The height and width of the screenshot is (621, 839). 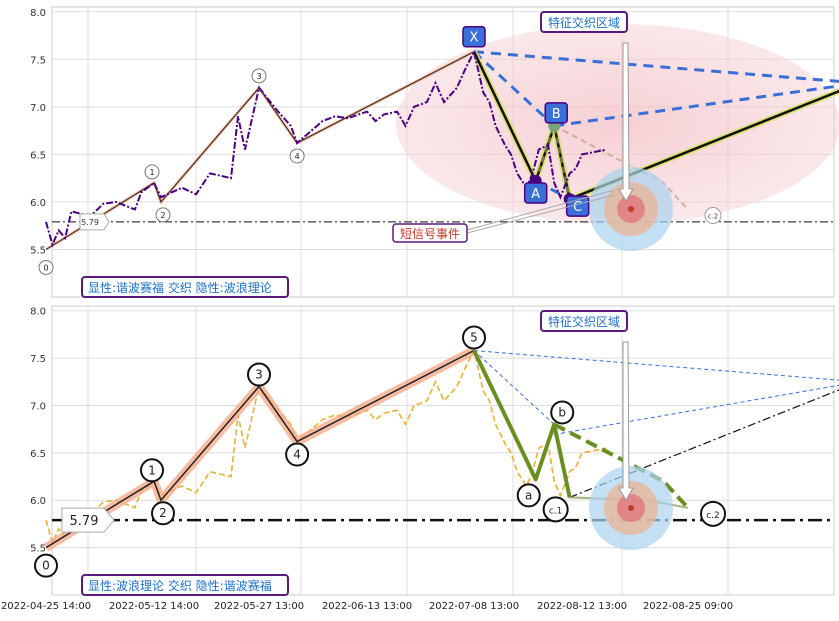 What do you see at coordinates (474, 606) in the screenshot?
I see `x-tick-label: 2022-07-08 13:00` at bounding box center [474, 606].